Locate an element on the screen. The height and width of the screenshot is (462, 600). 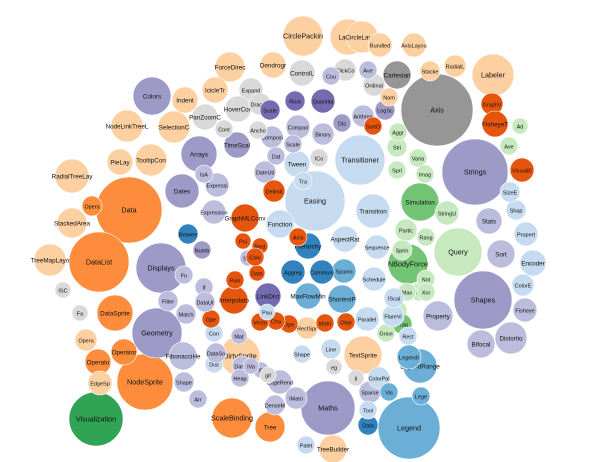
bubble-palet: Palet is located at coordinates (306, 445).